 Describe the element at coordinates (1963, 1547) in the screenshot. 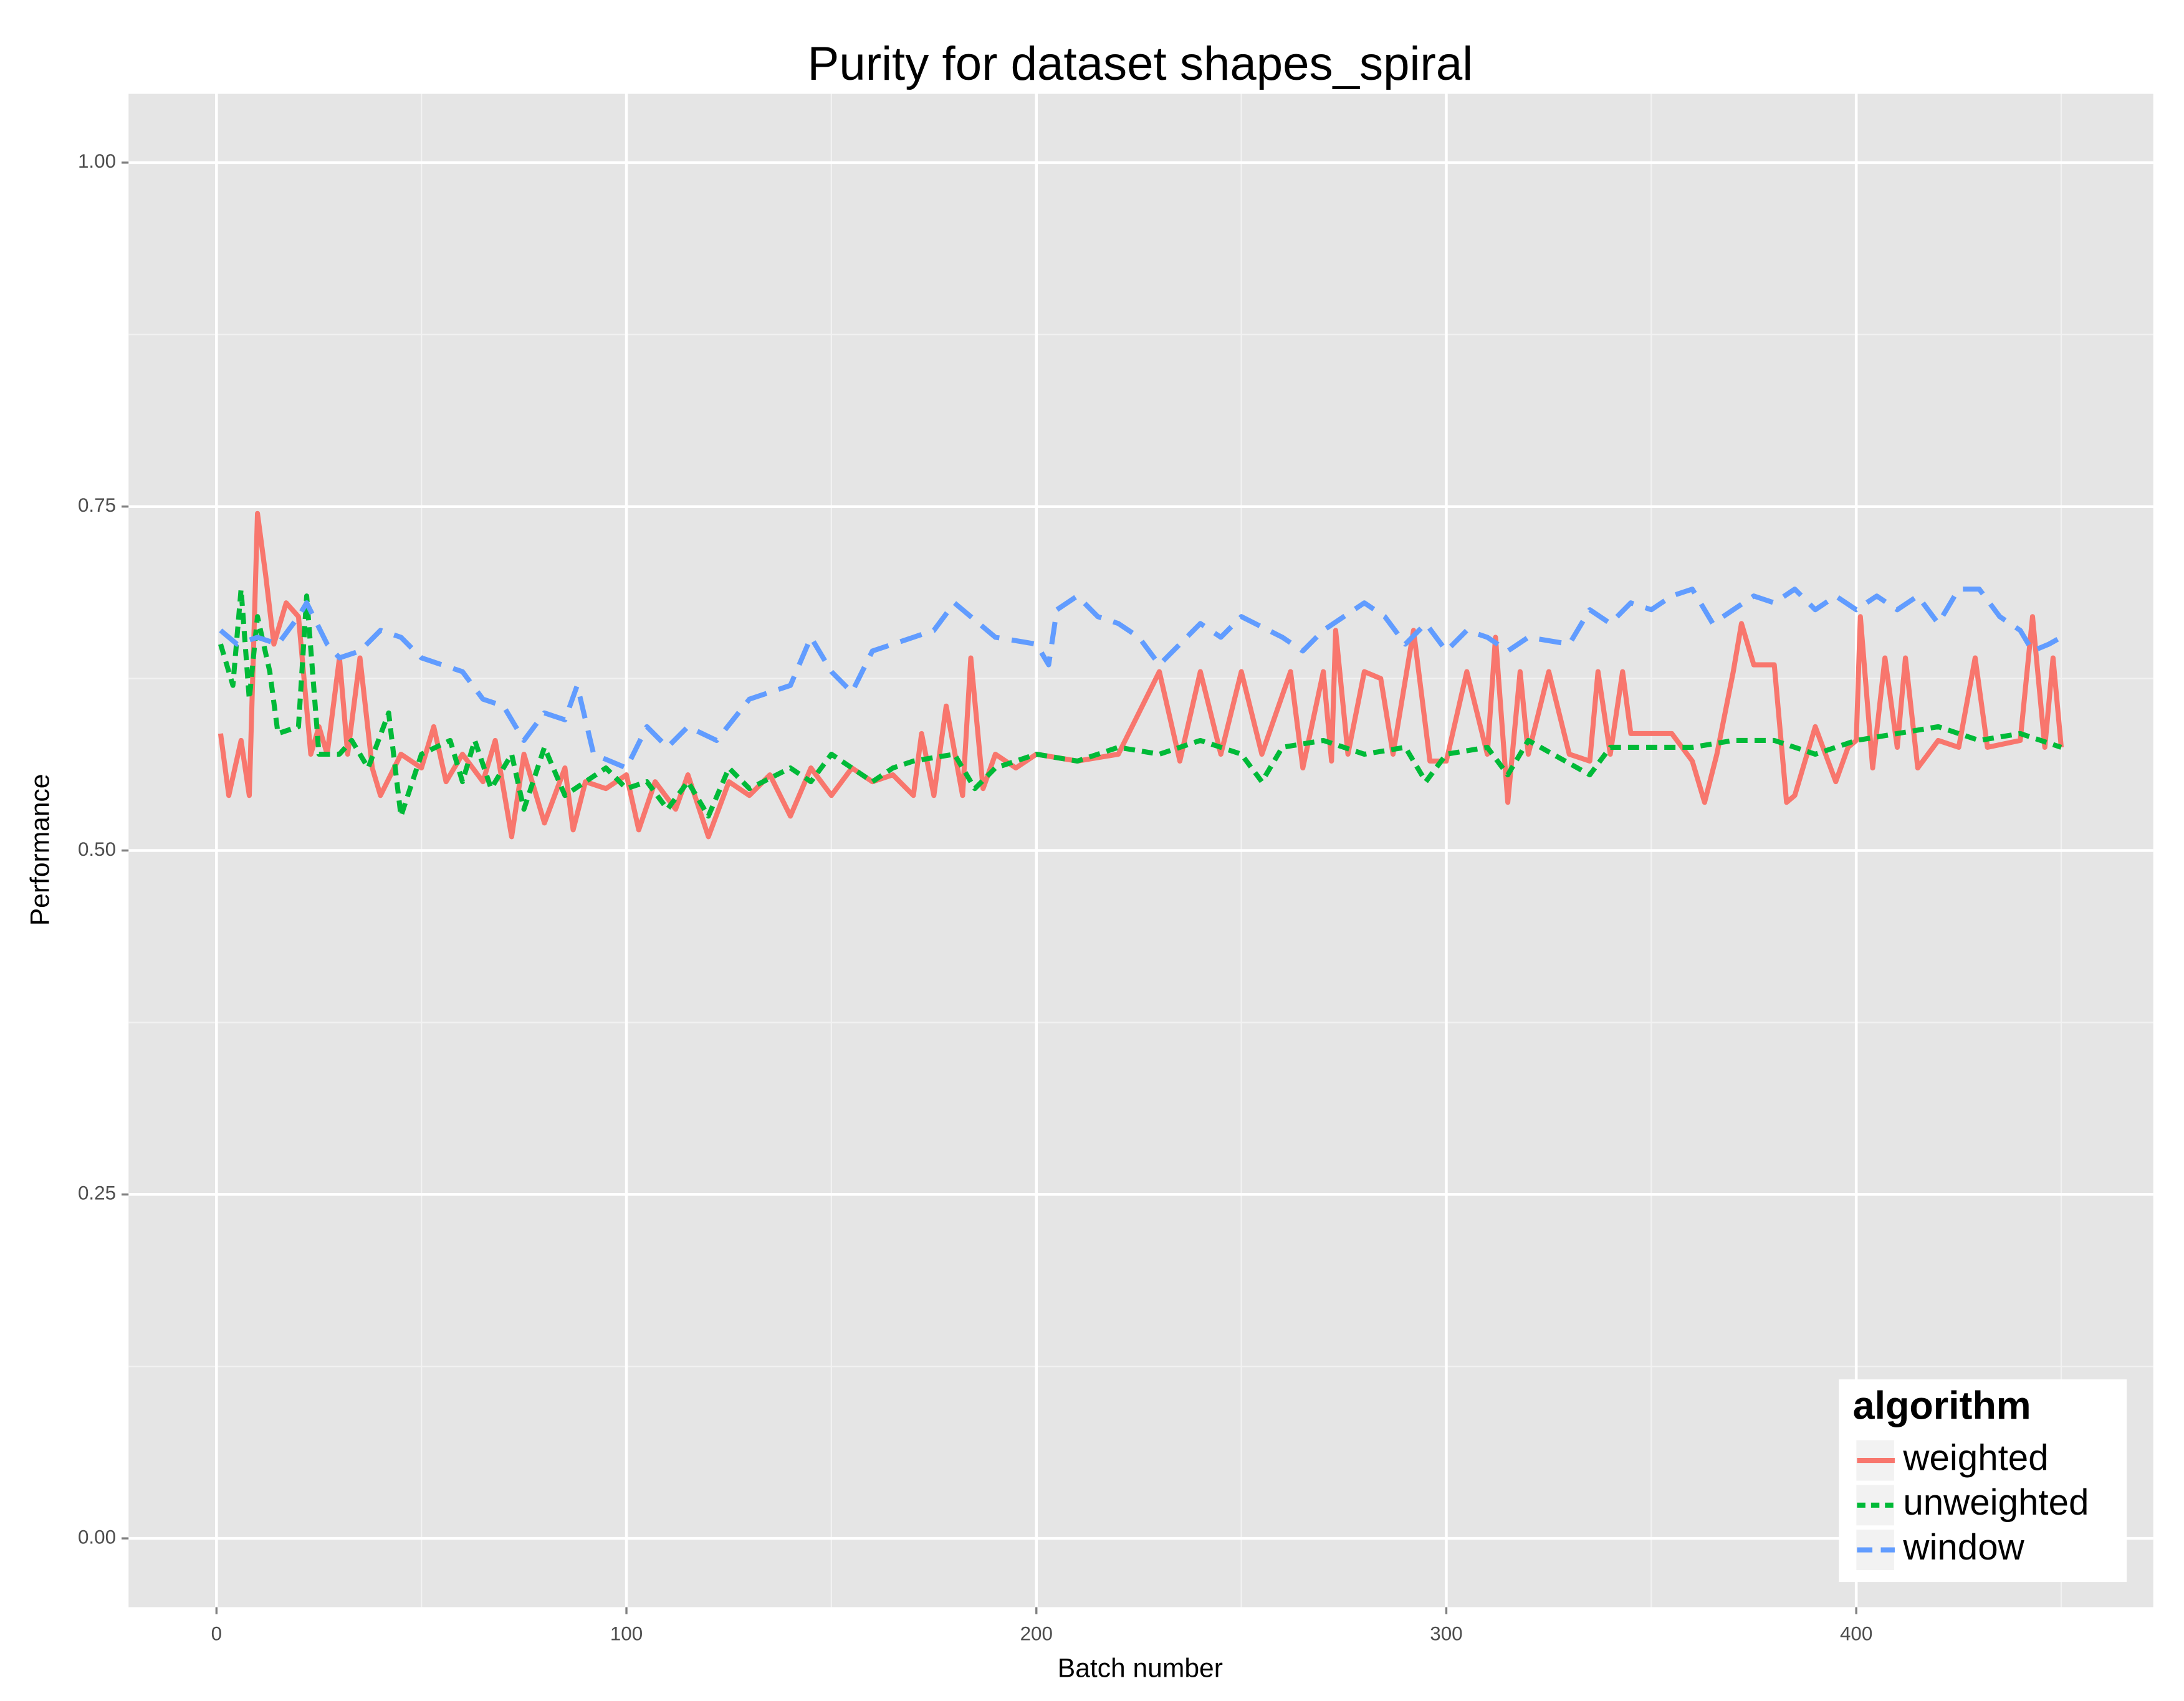

I see `legend-label: window` at that location.